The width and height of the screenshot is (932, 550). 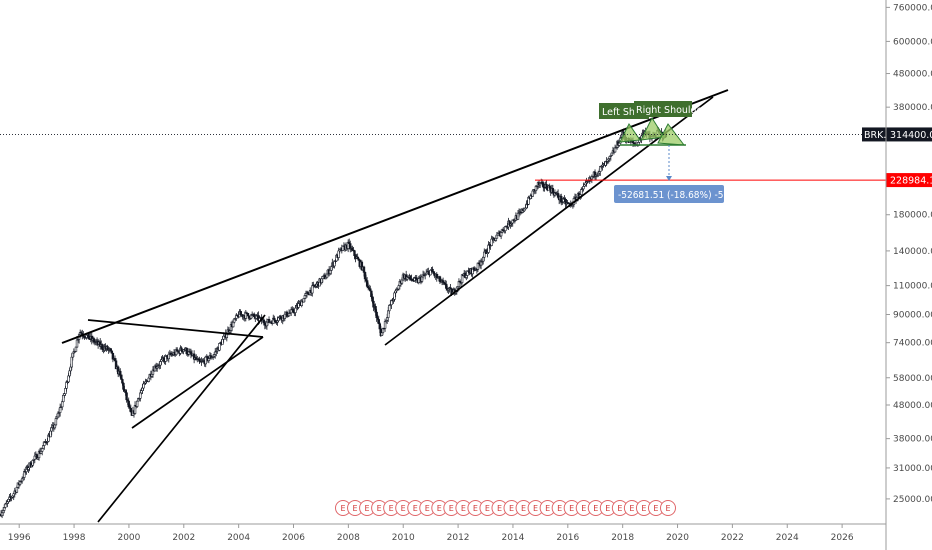 What do you see at coordinates (238, 538) in the screenshot?
I see `x-tick-label: 2004` at bounding box center [238, 538].